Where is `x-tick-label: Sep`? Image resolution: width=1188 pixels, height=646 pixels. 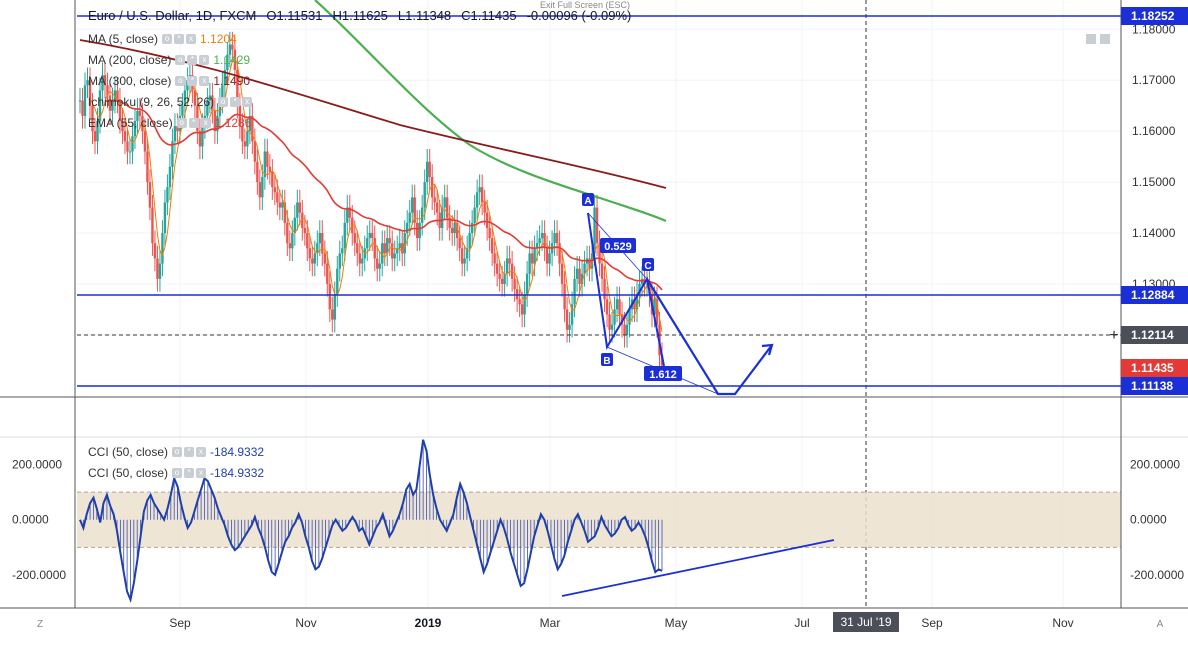 x-tick-label: Sep is located at coordinates (180, 623).